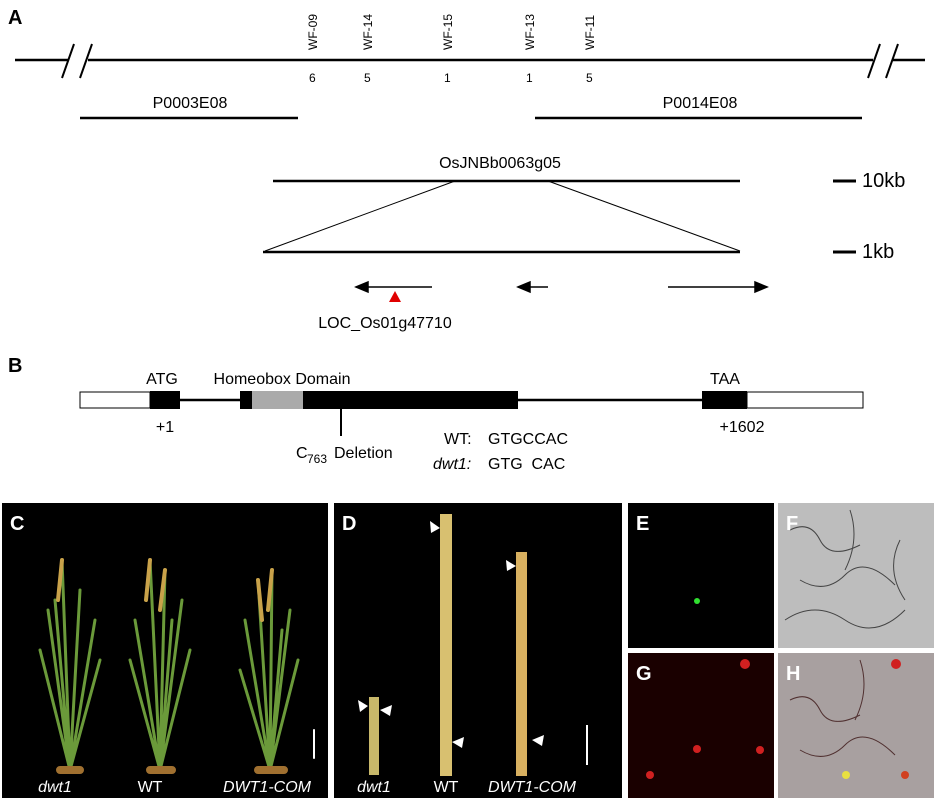 The height and width of the screenshot is (805, 938). What do you see at coordinates (17, 524) in the screenshot?
I see `panel-label: C` at bounding box center [17, 524].